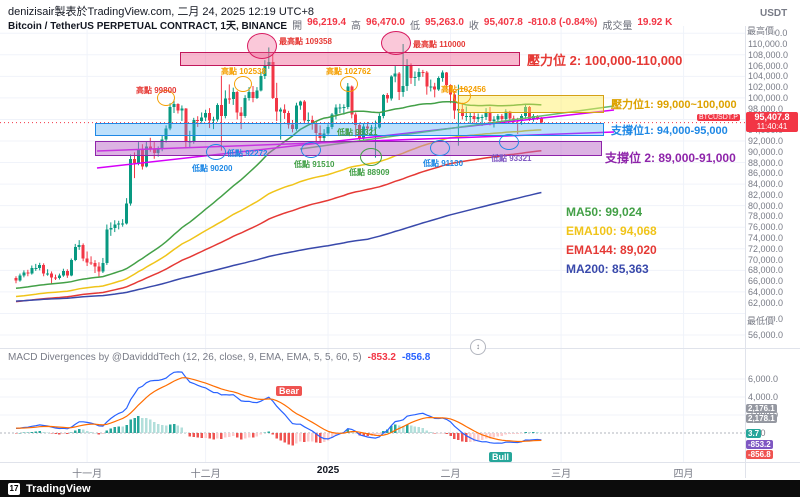 Image resolution: width=800 pixels, height=497 pixels. What do you see at coordinates (766, 302) in the screenshot?
I see `price-tick: 62,000.0` at bounding box center [766, 302].